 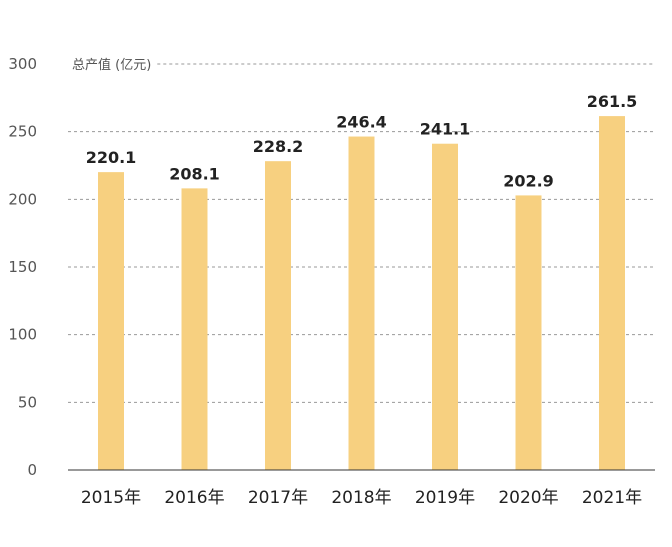 What do you see at coordinates (528, 180) in the screenshot?
I see `bar-value-label: 202.9` at bounding box center [528, 180].